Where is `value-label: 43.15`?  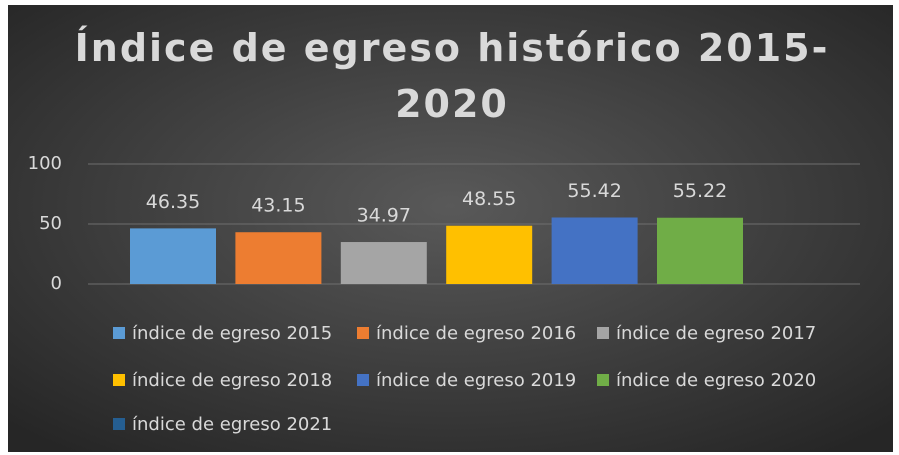 value-label: 43.15 is located at coordinates (278, 206).